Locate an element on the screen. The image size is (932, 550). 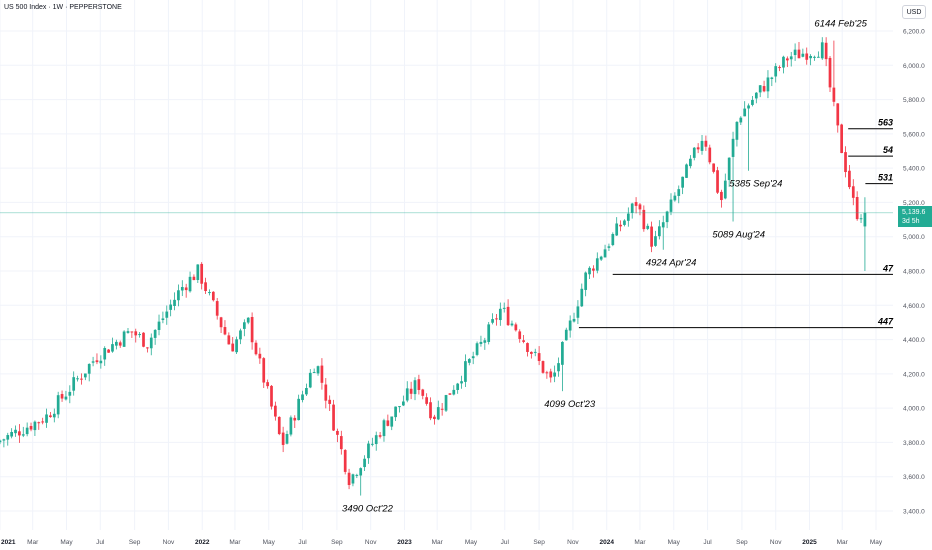
countdown-timer: 3d 5h is located at coordinates (911, 221).